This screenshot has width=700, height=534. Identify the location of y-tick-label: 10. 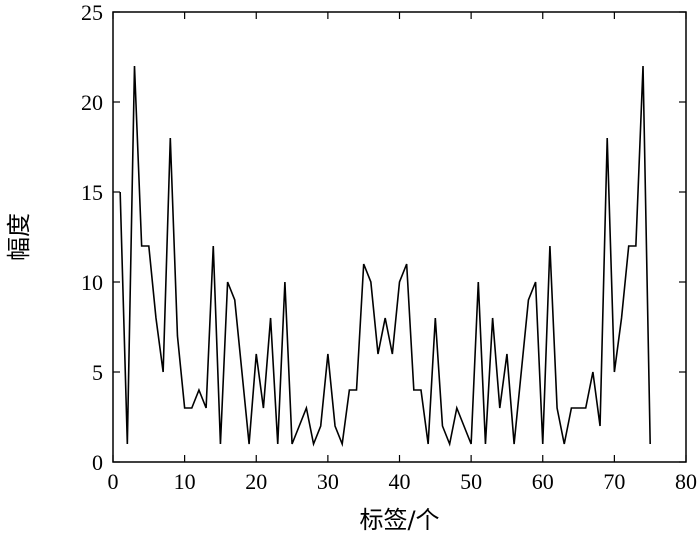
(92, 282).